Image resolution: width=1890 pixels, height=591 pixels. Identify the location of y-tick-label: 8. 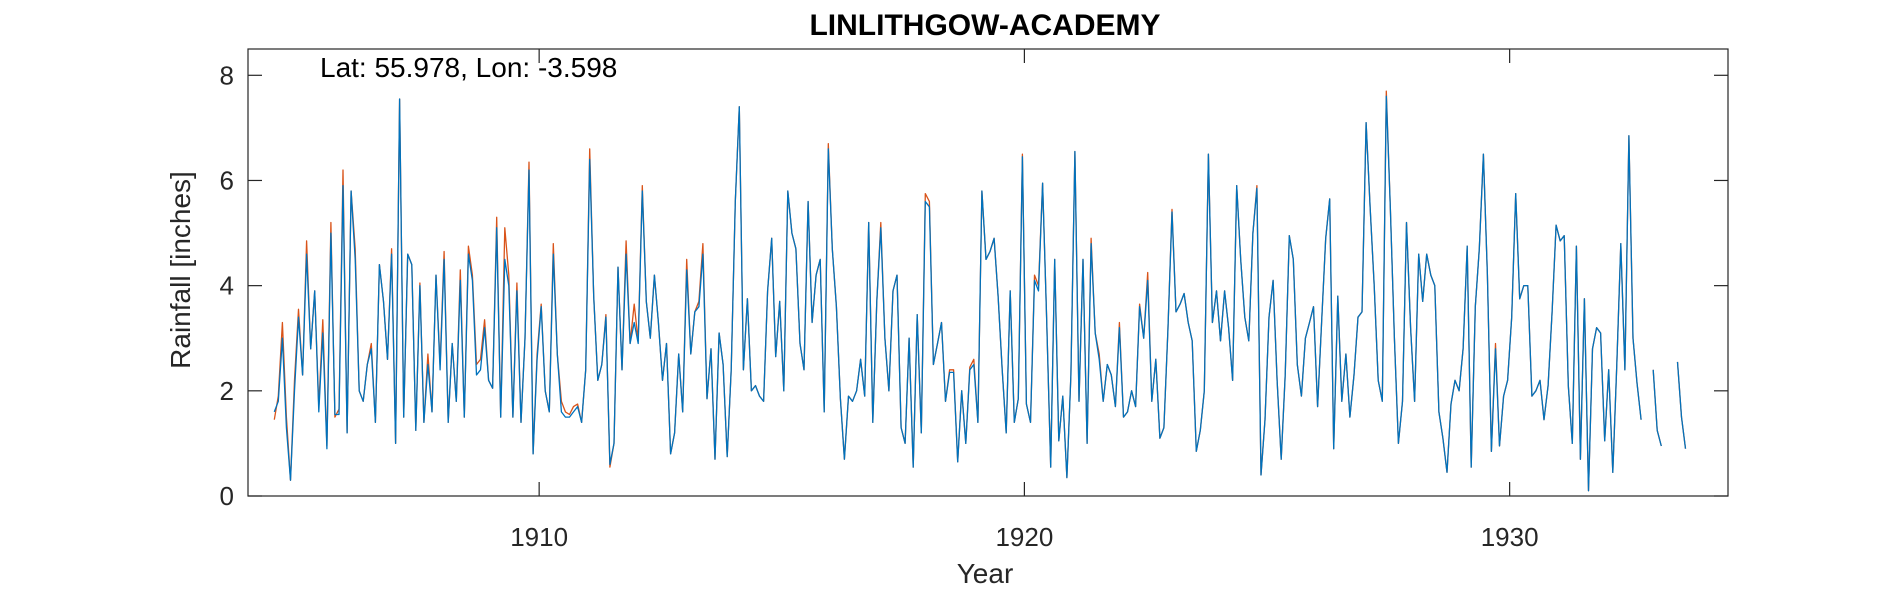
(227, 75).